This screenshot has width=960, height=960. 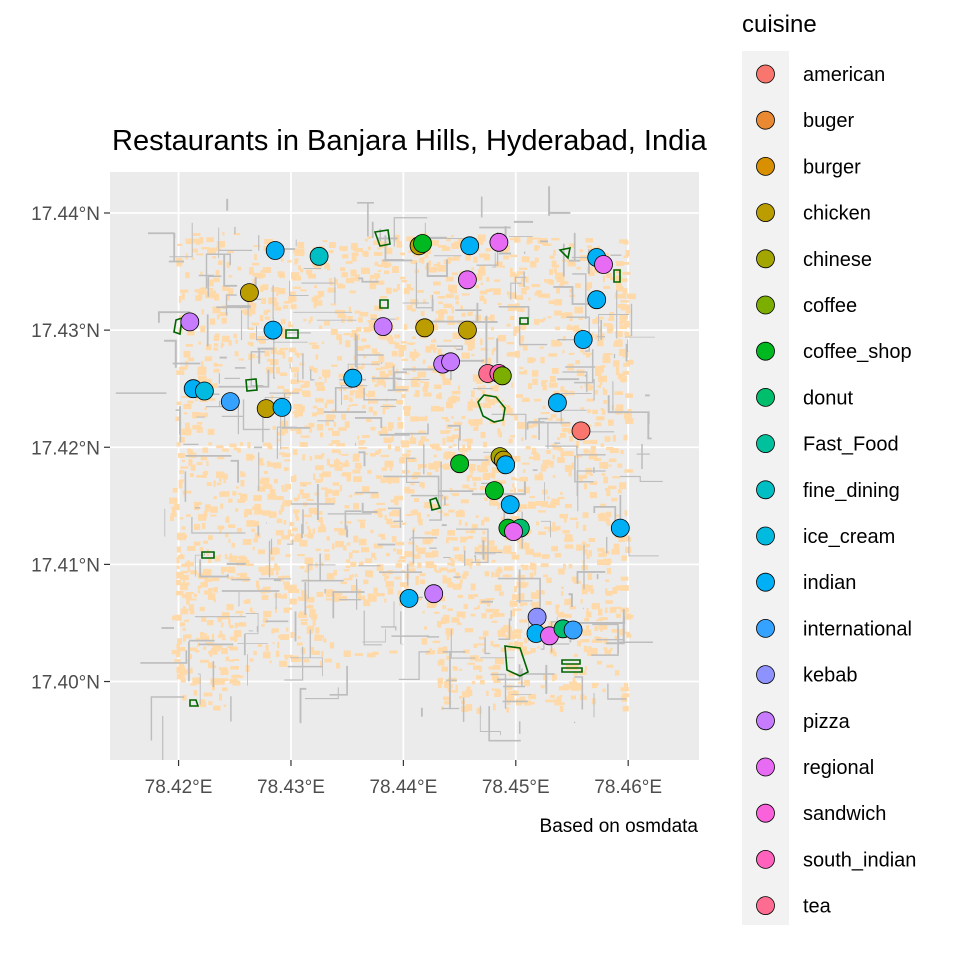 What do you see at coordinates (765, 166) in the screenshot?
I see `legend-key-burger` at bounding box center [765, 166].